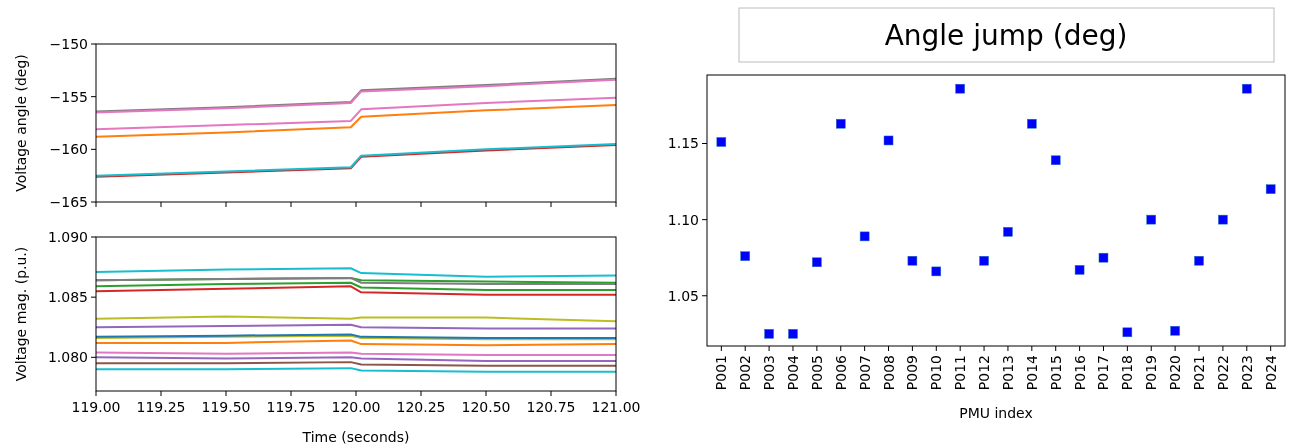  I want to click on y-tick-label: −155, so click(68, 96).